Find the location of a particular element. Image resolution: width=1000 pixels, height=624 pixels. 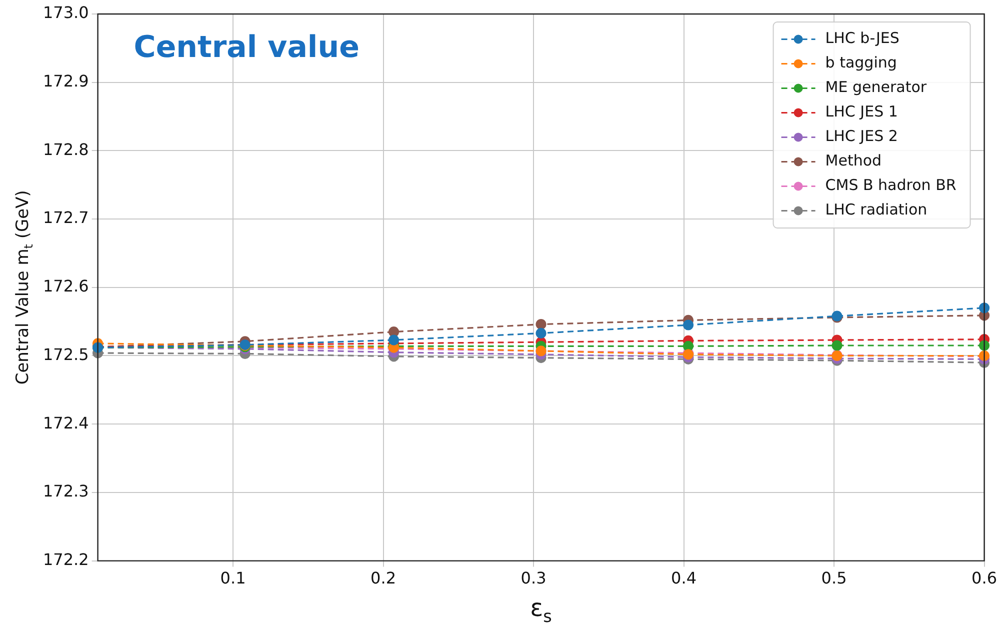

y-tick-label: 173.0 is located at coordinates (65, 12).